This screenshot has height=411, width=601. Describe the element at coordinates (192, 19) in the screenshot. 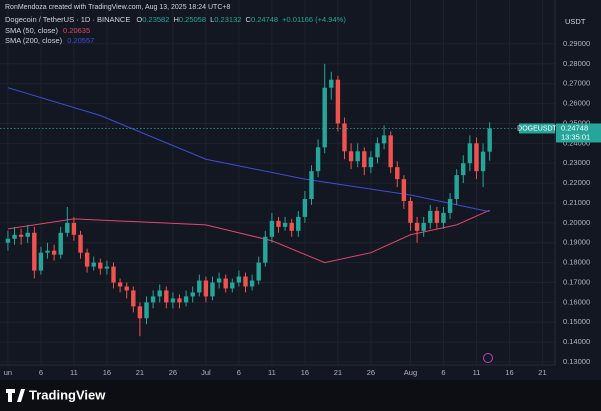

I see `ohlc-value: 0.25058` at that location.